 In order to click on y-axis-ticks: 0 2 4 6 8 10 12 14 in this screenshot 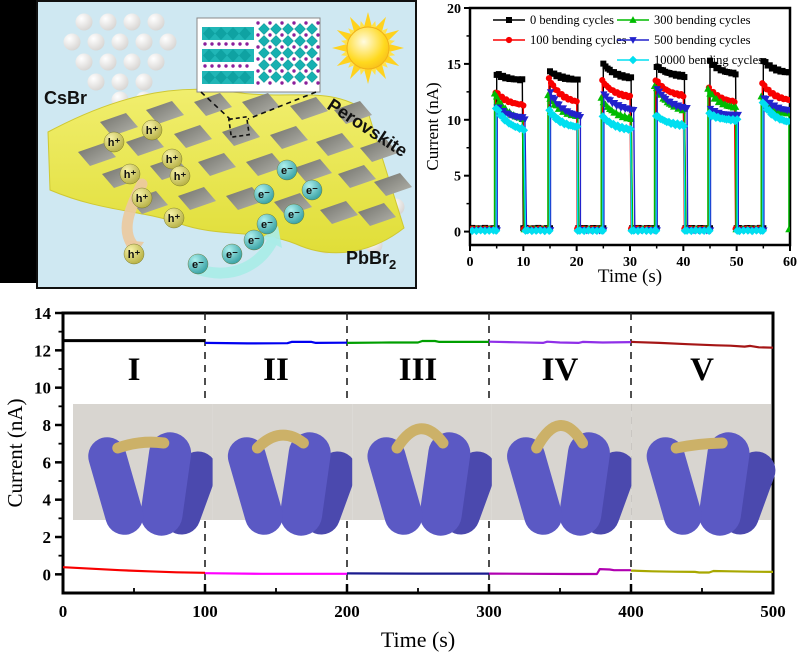, I will do `click(48, 444)`.